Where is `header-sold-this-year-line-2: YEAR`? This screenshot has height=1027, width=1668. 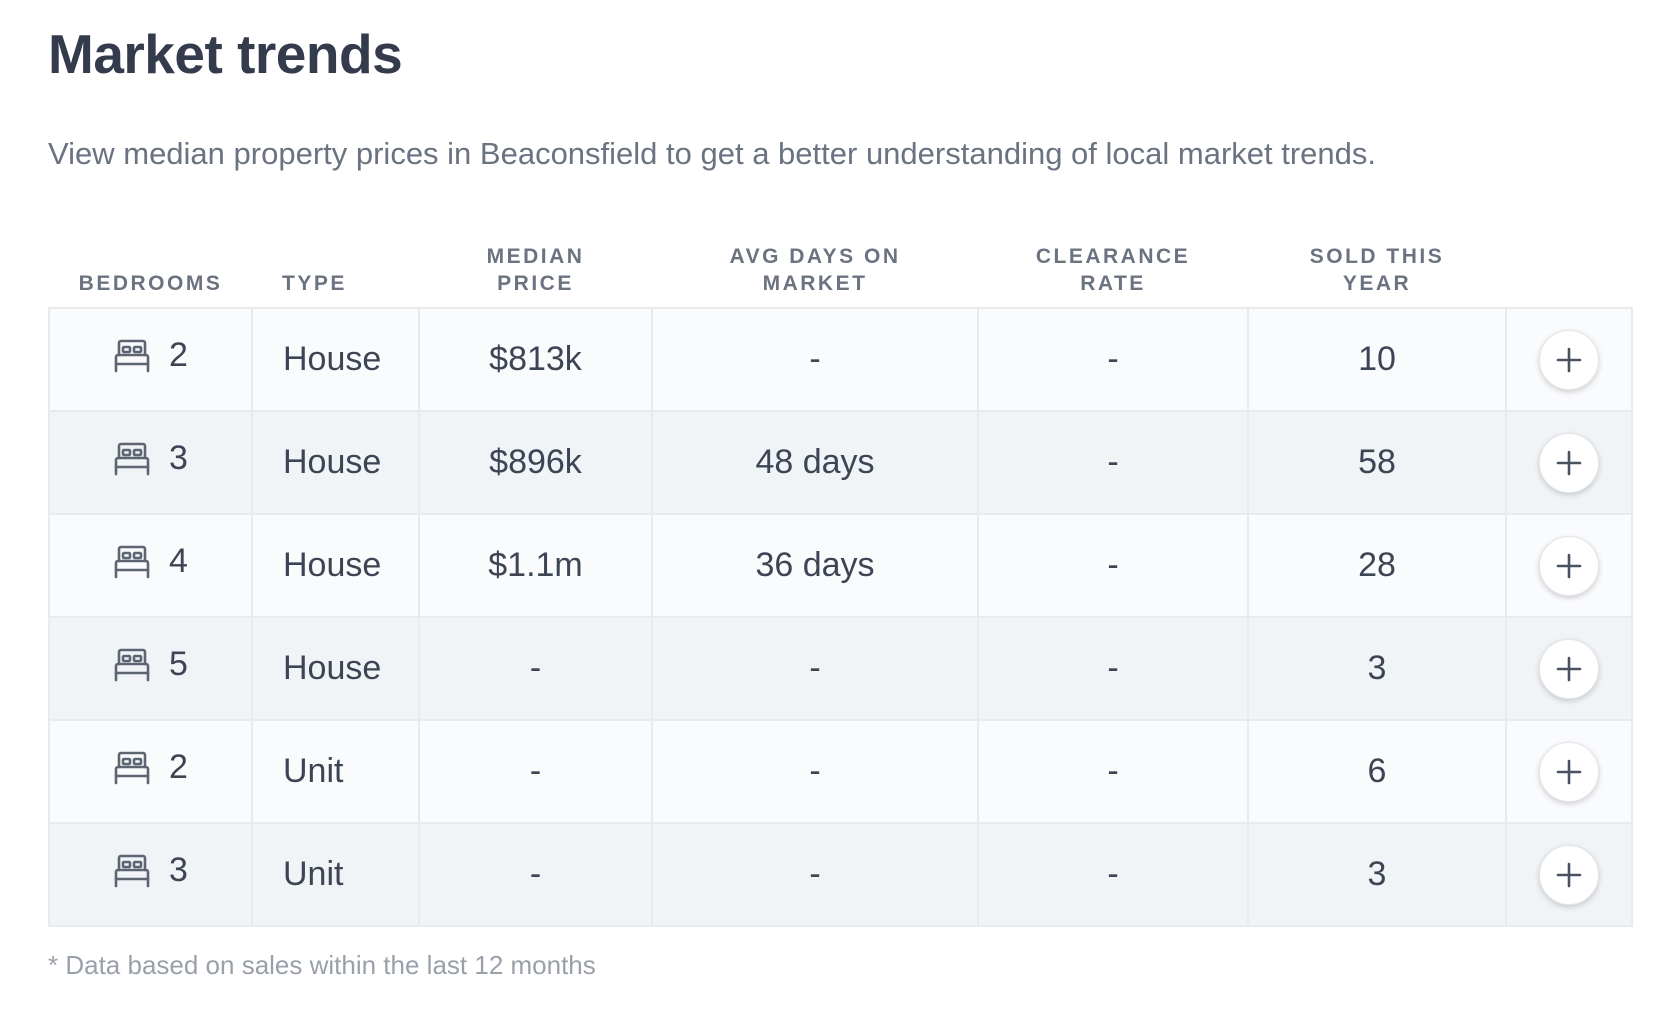
header-sold-this-year-line-2: YEAR is located at coordinates (1377, 283).